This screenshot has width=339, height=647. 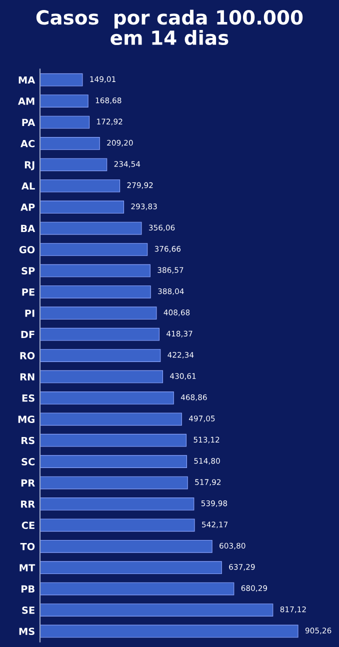 What do you see at coordinates (28, 186) in the screenshot?
I see `y-tick-label: AL` at bounding box center [28, 186].